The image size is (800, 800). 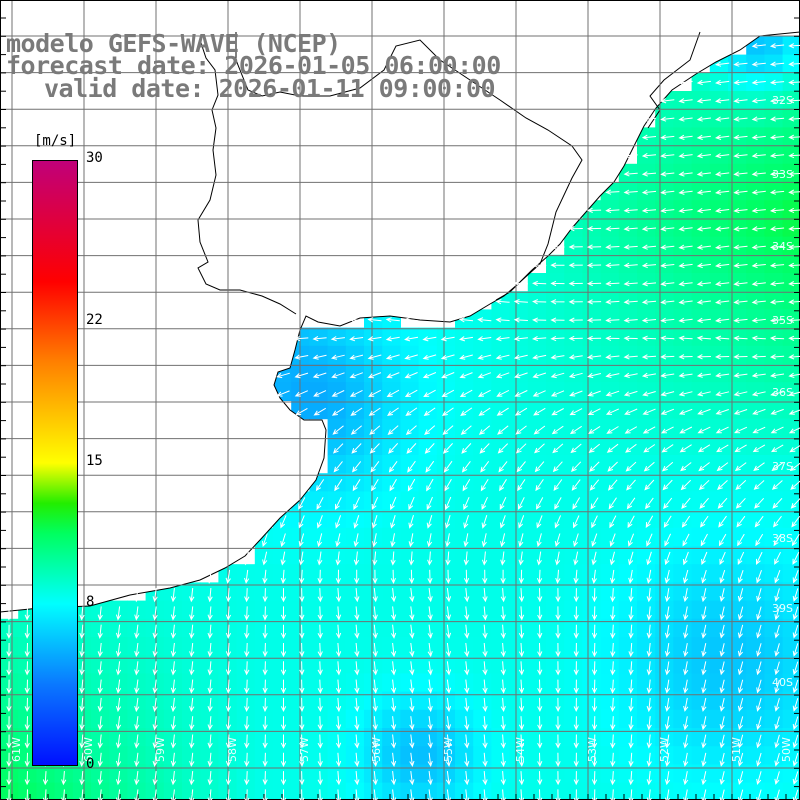 I want to click on grid-label: 53W, so click(x=592, y=749).